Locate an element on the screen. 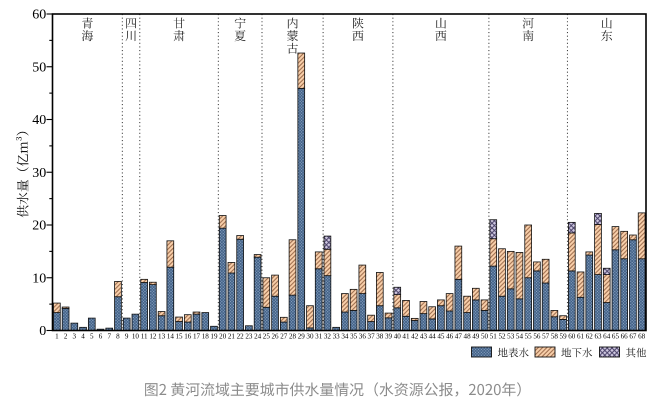 Image resolution: width=671 pixels, height=413 pixels. svg-text: 48 is located at coordinates (468, 336).